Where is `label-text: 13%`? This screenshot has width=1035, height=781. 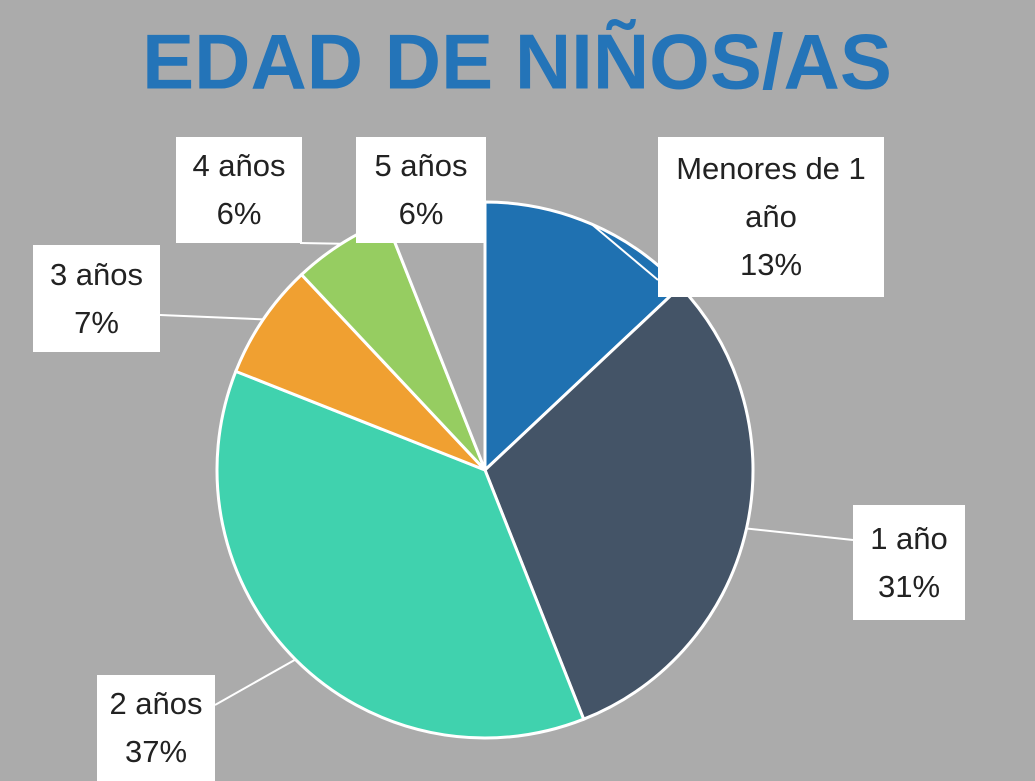
label-text: 13% is located at coordinates (771, 264).